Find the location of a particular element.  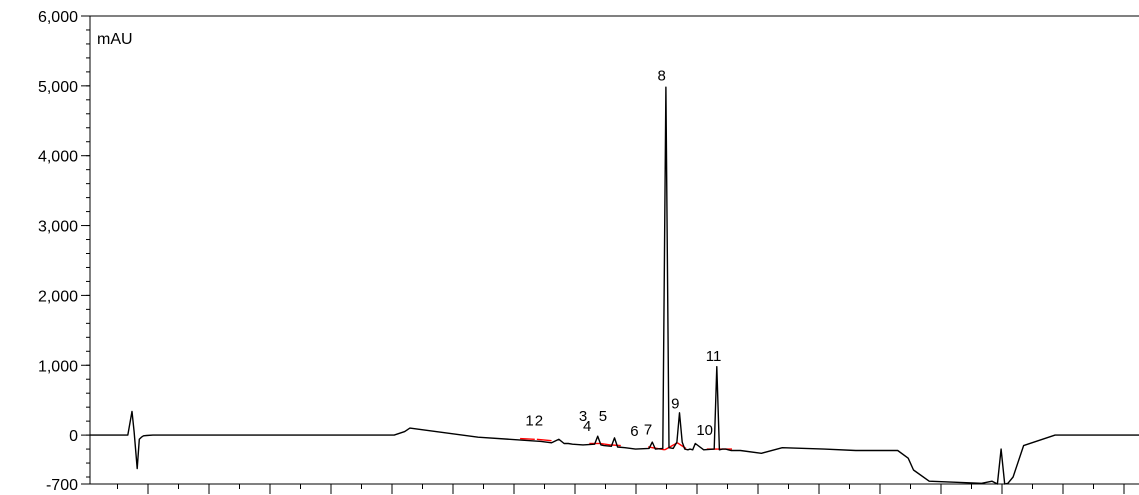

peak-label-8: 8 is located at coordinates (662, 75).